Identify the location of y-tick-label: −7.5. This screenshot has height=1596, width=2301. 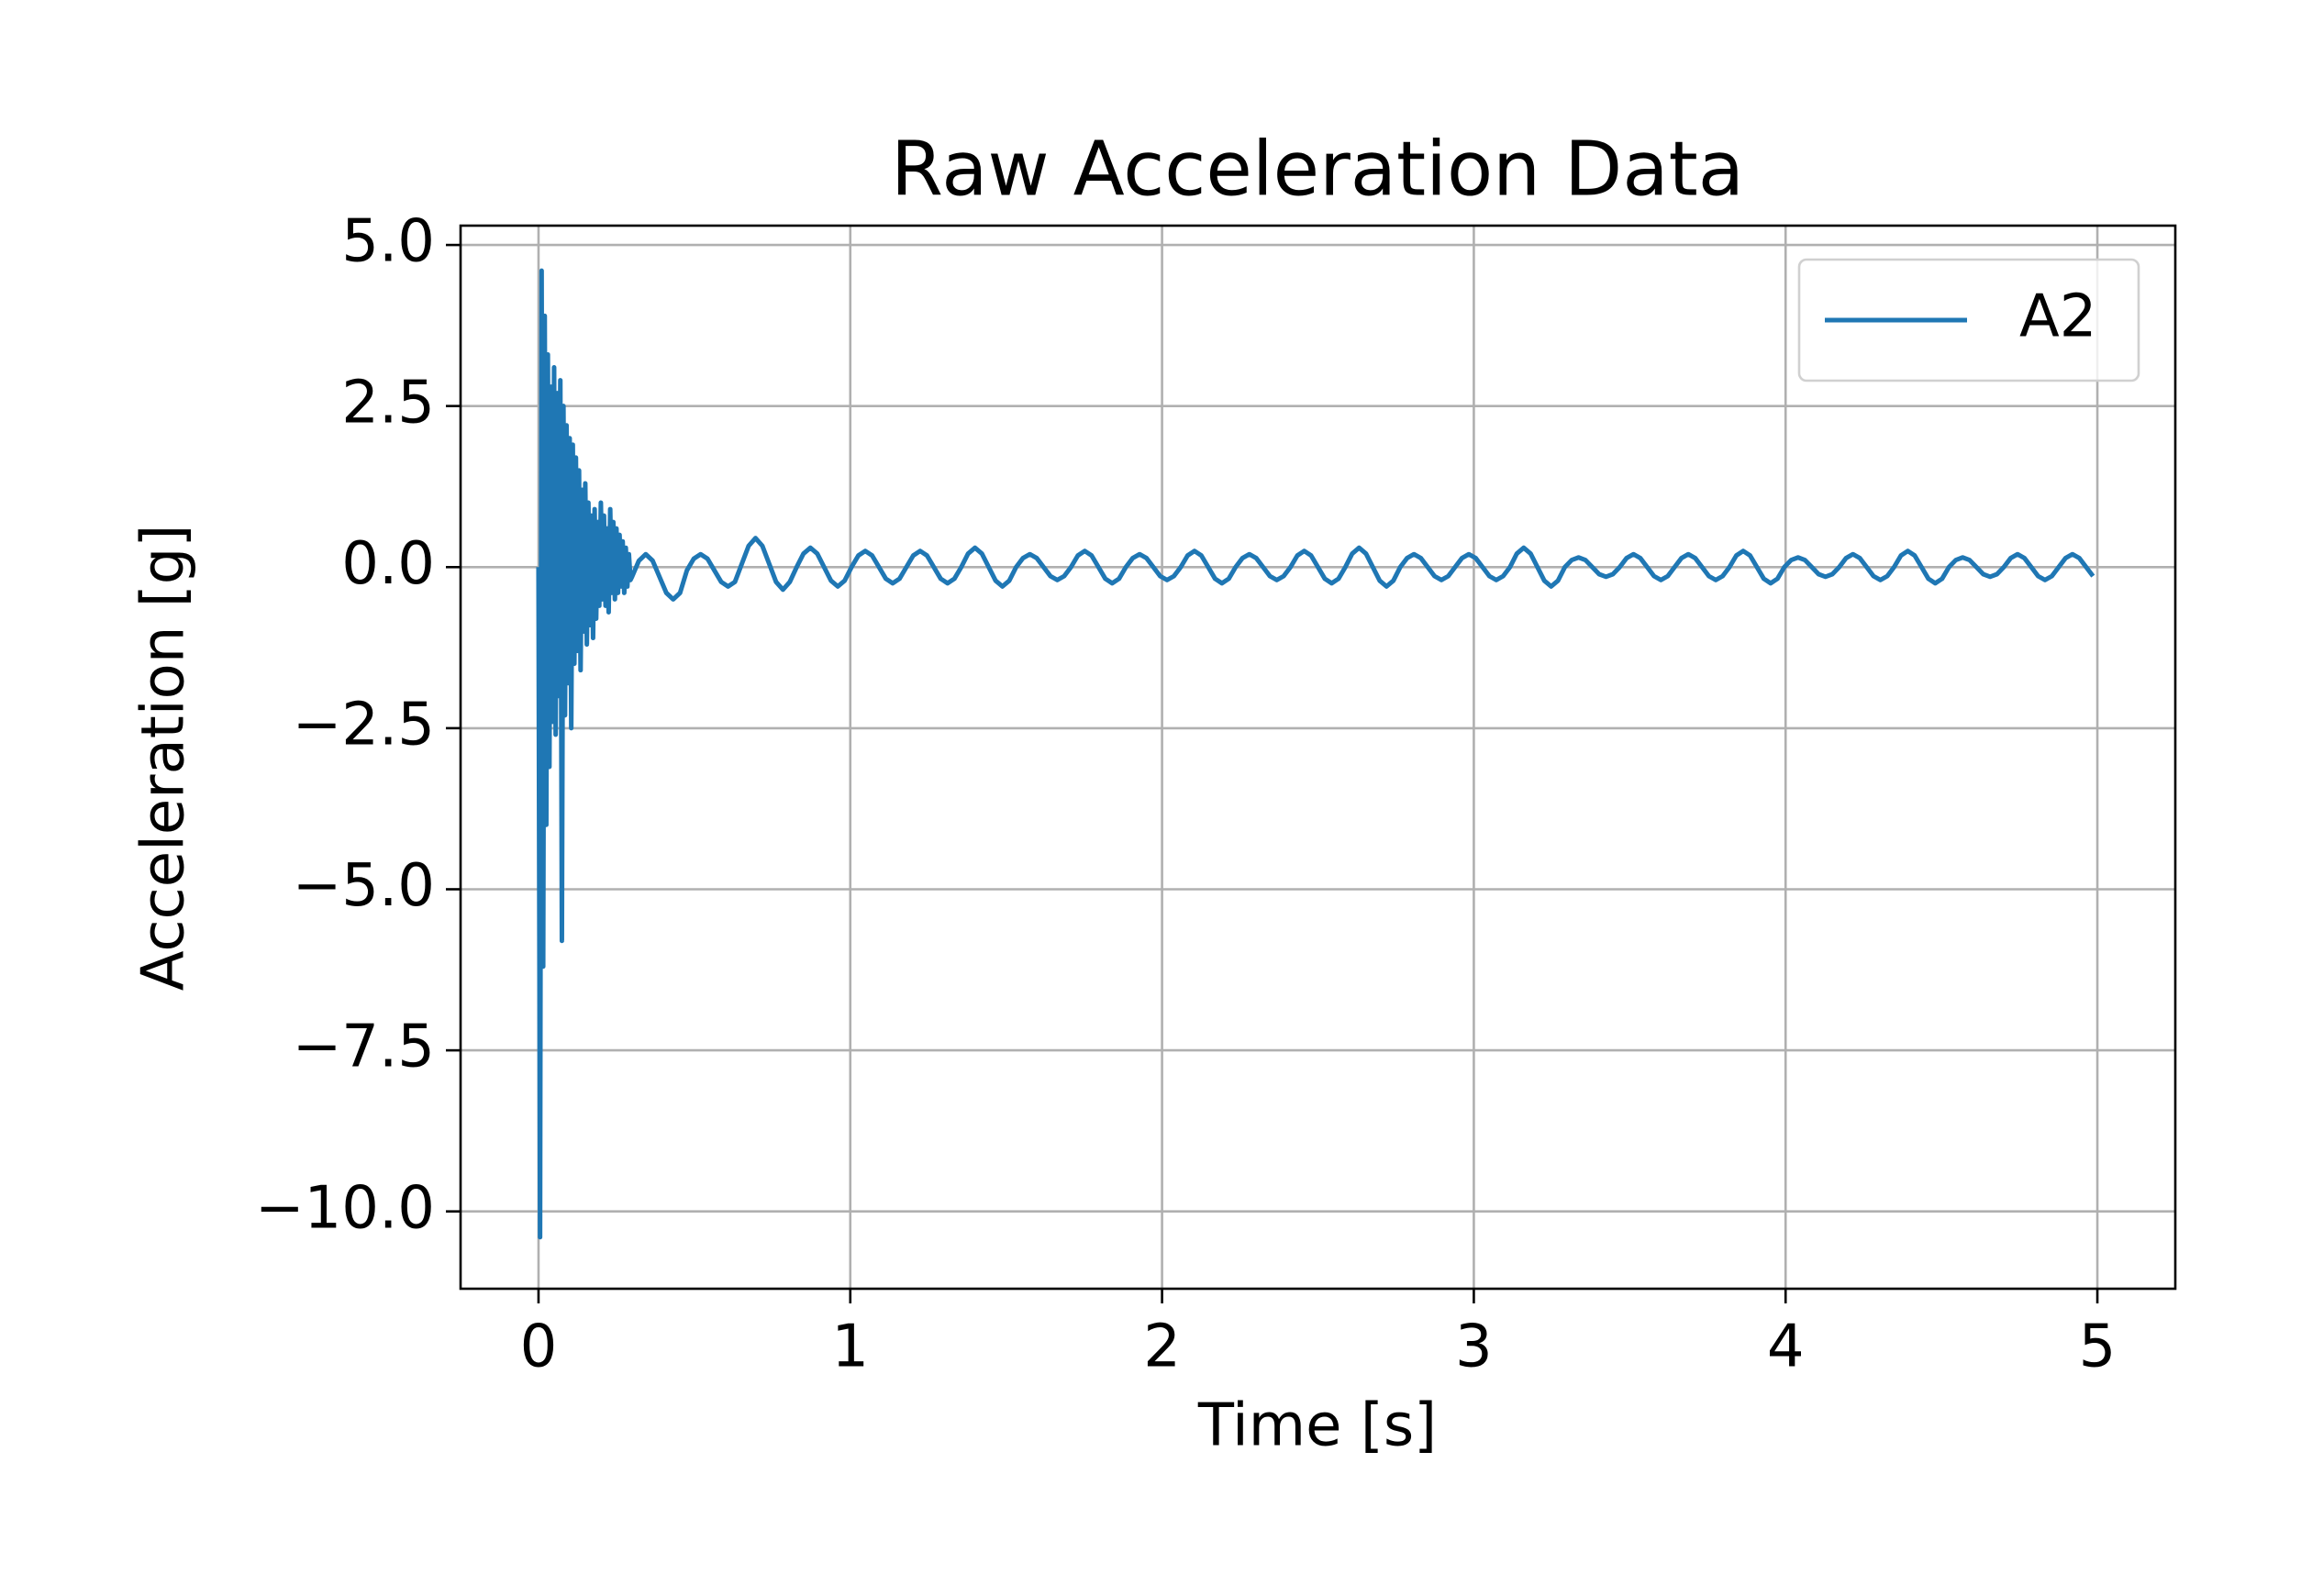
(364, 1047).